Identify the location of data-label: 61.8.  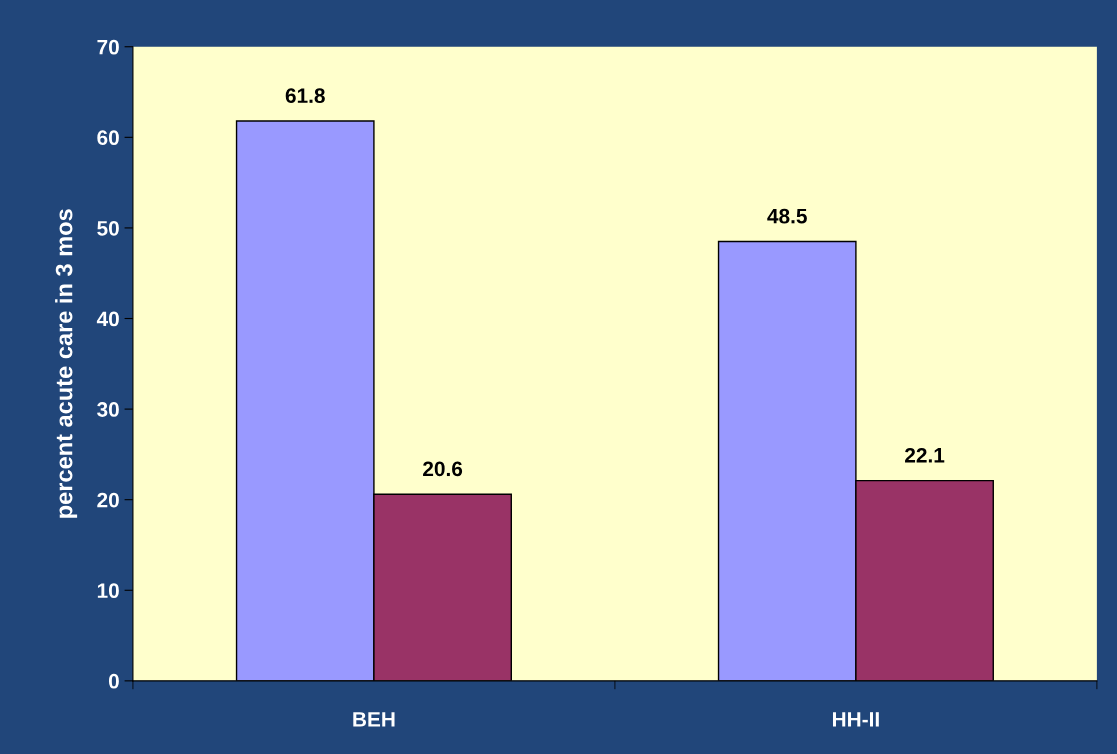
(305, 96).